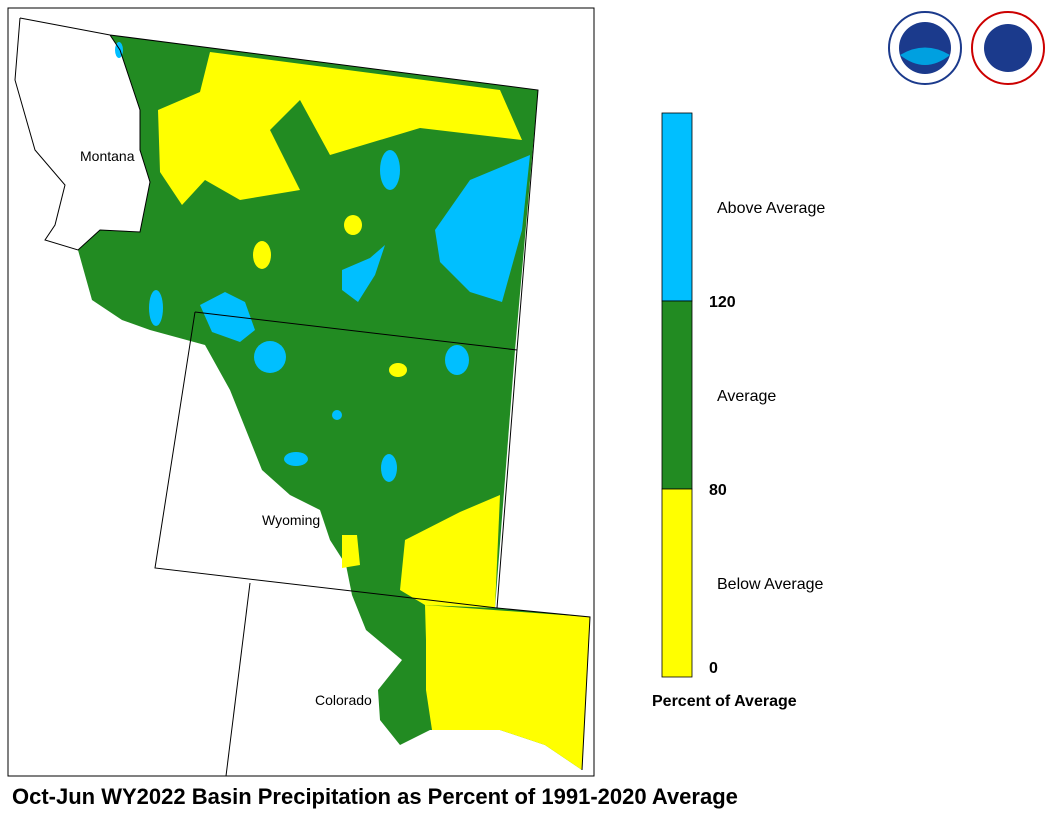 This screenshot has height=822, width=1054. Describe the element at coordinates (746, 396) in the screenshot. I see `legend-label: Average` at that location.